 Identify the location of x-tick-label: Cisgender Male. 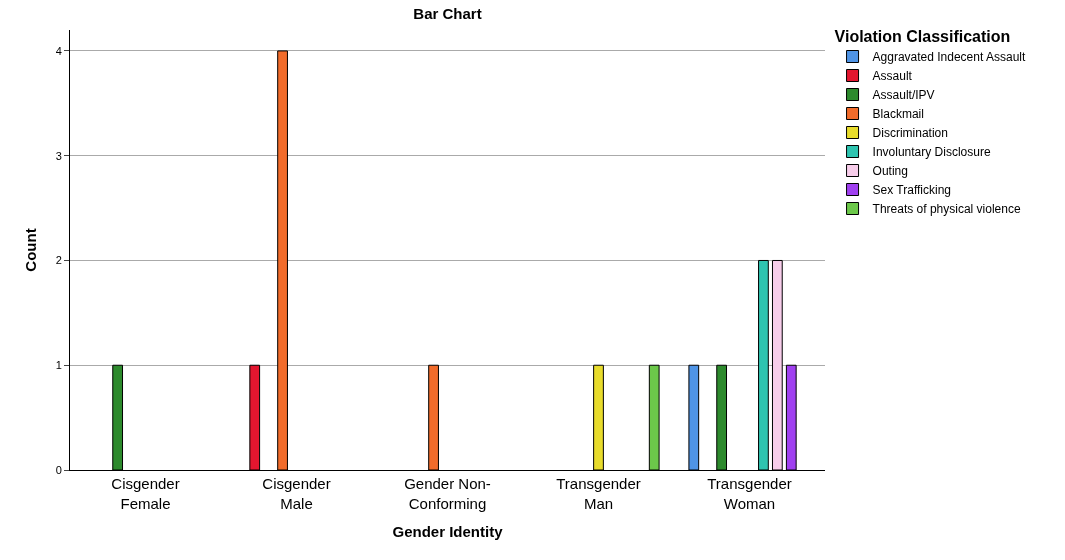
(296, 493).